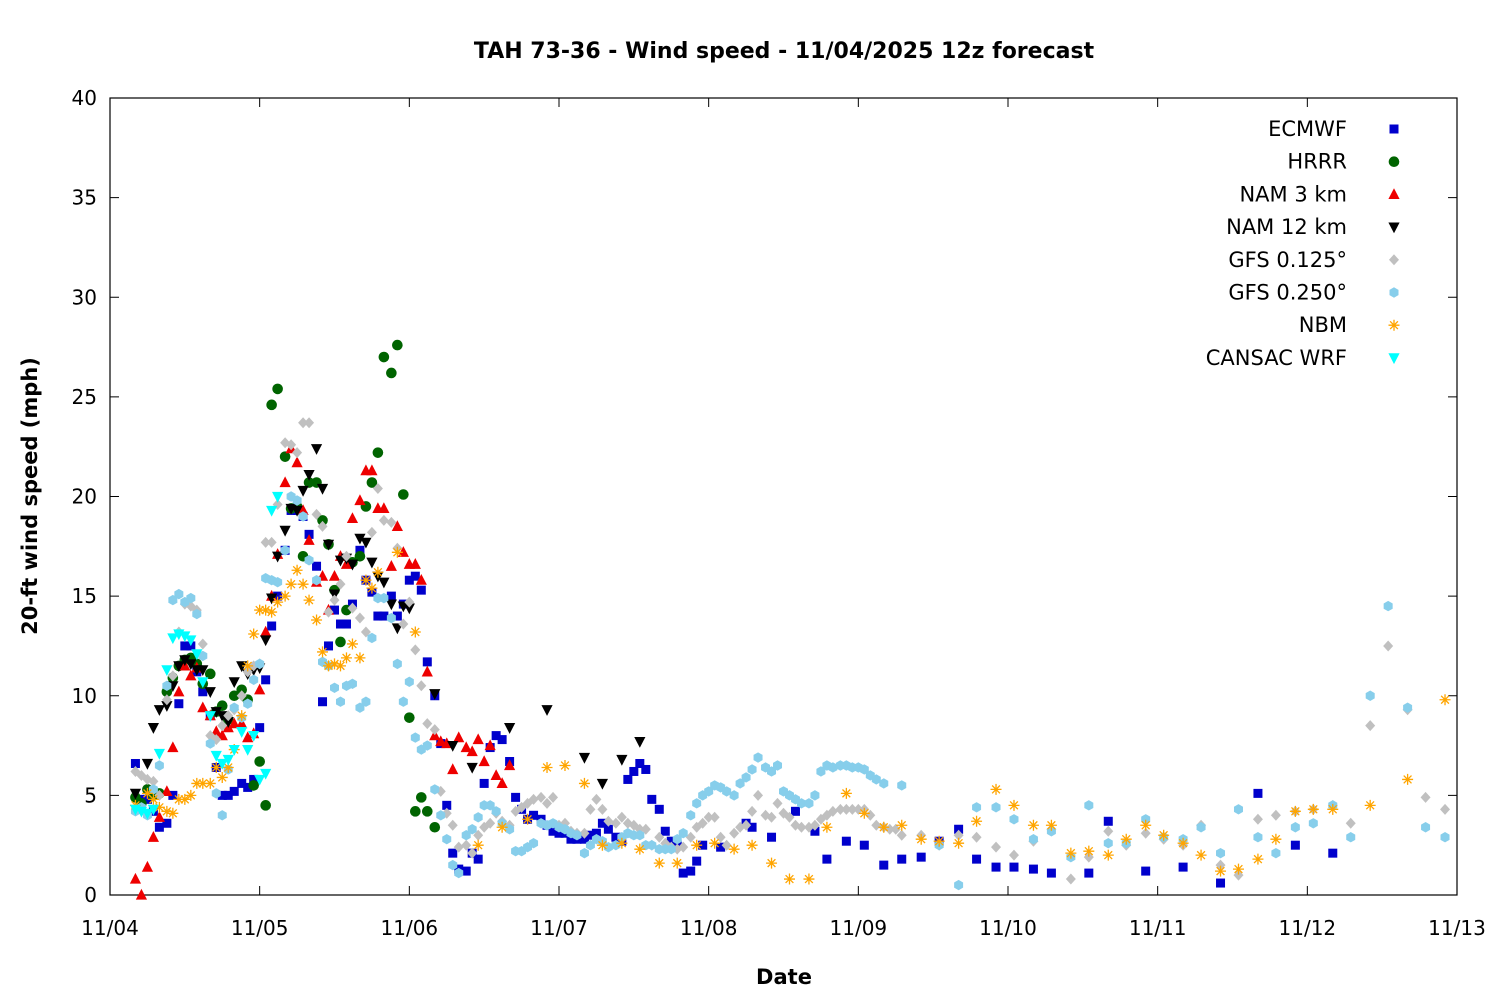 This screenshot has height=1000, width=1500. I want to click on x-tick-label: 11/10, so click(1008, 928).